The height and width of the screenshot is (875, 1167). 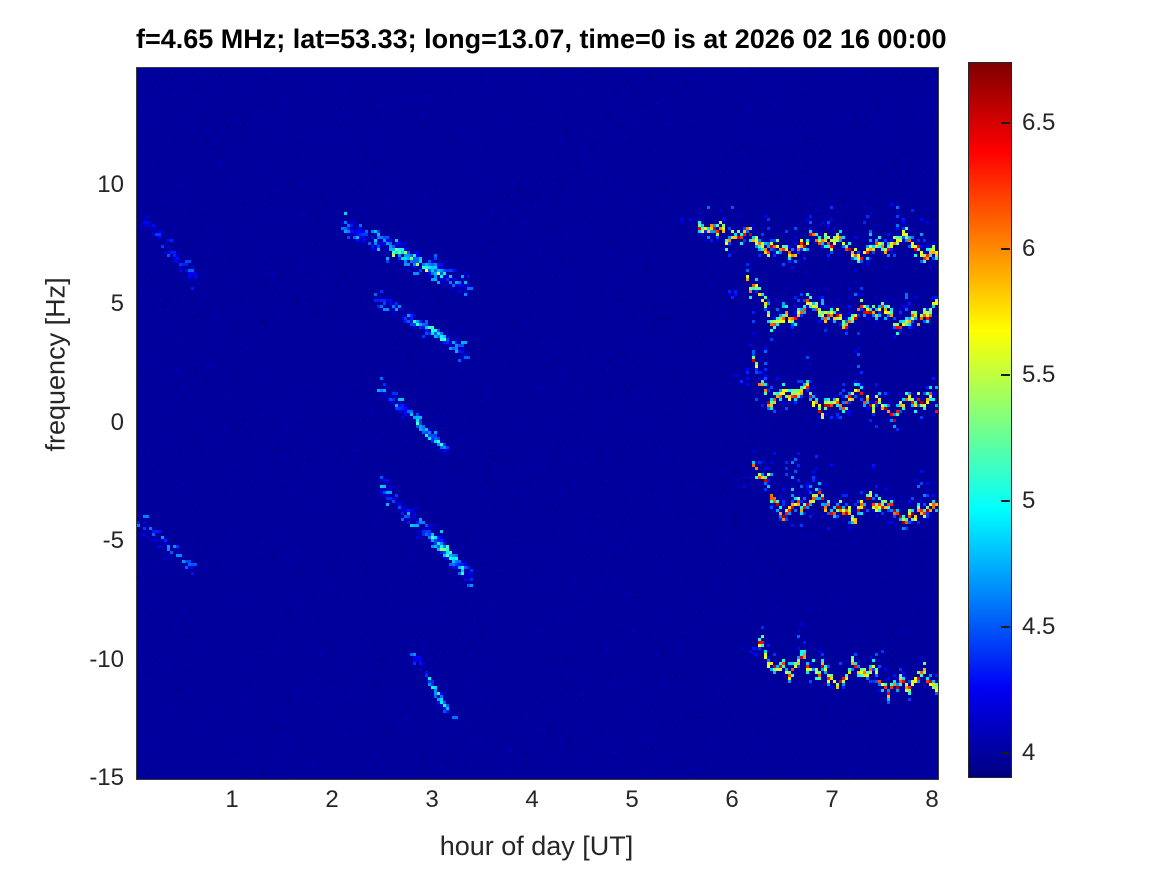 I want to click on y-tick-label: -10, so click(x=106, y=659).